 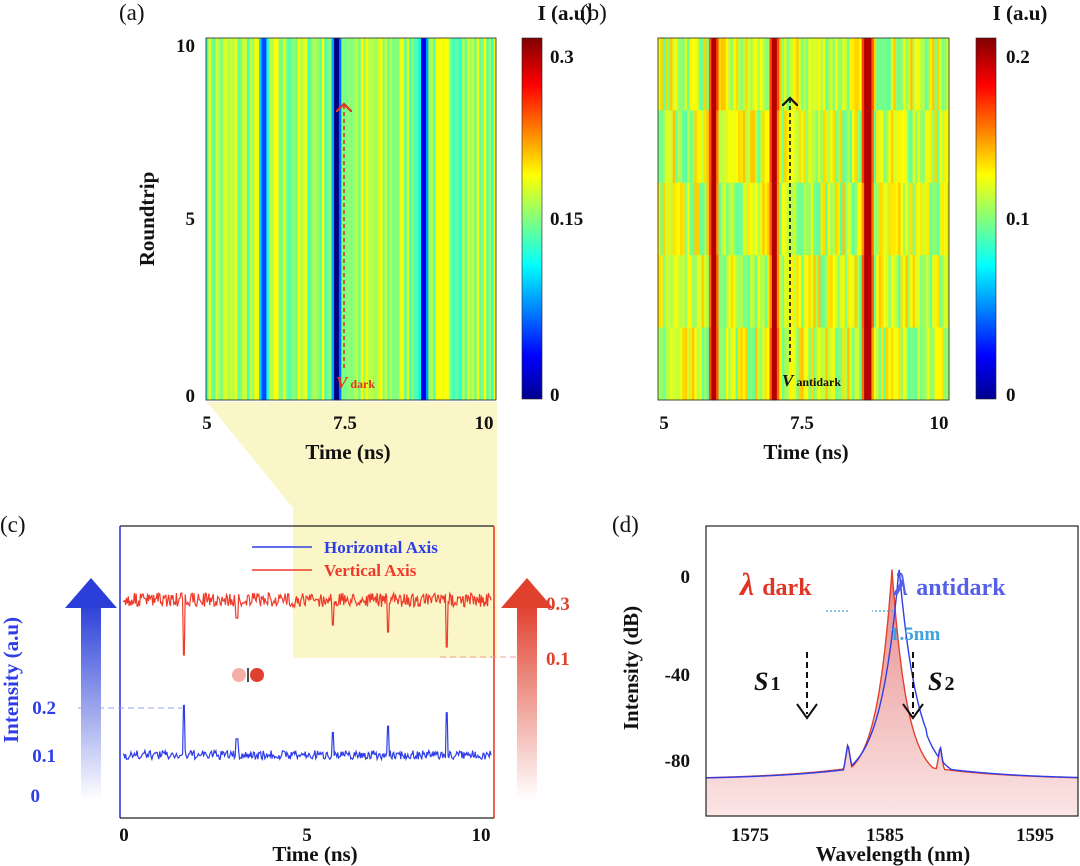 What do you see at coordinates (805, 452) in the screenshot?
I see `b-xlabel: Time (ns)` at bounding box center [805, 452].